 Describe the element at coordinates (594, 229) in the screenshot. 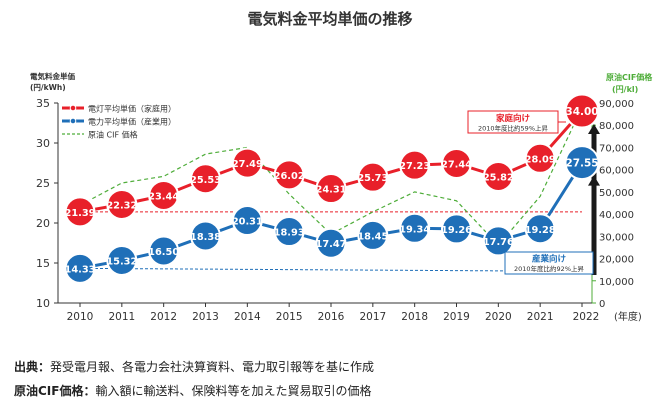

I see `industrial-arrow-shaft` at that location.